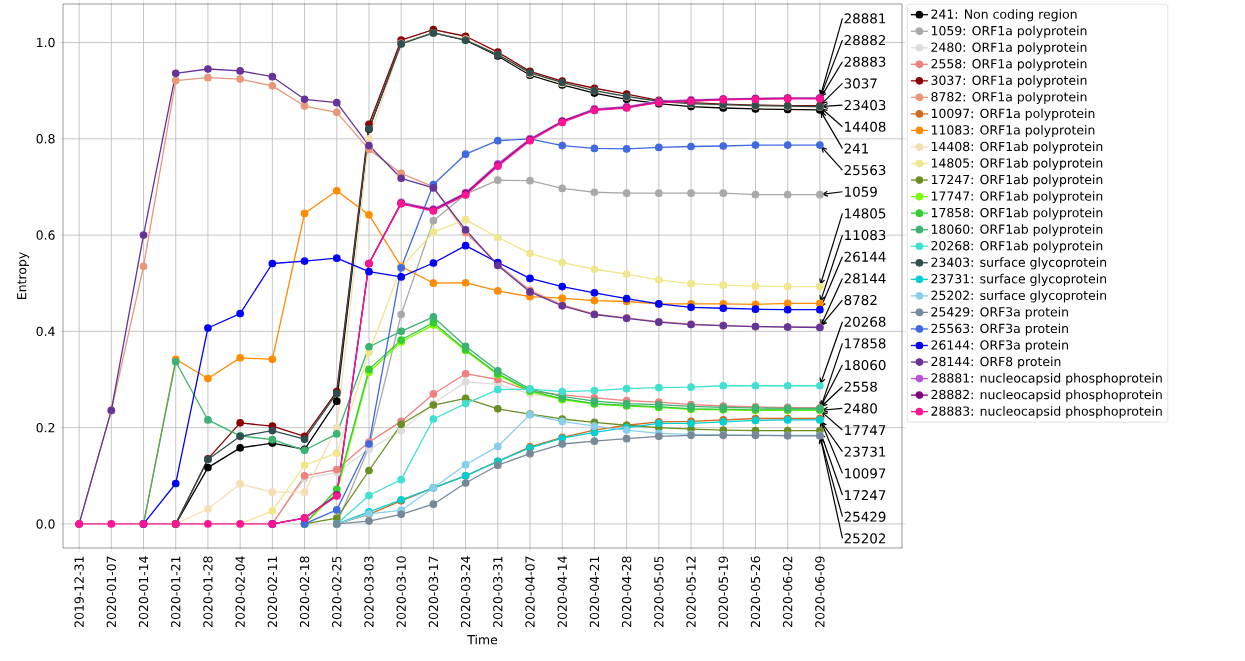  I want to click on annotation: 25202, so click(865, 538).